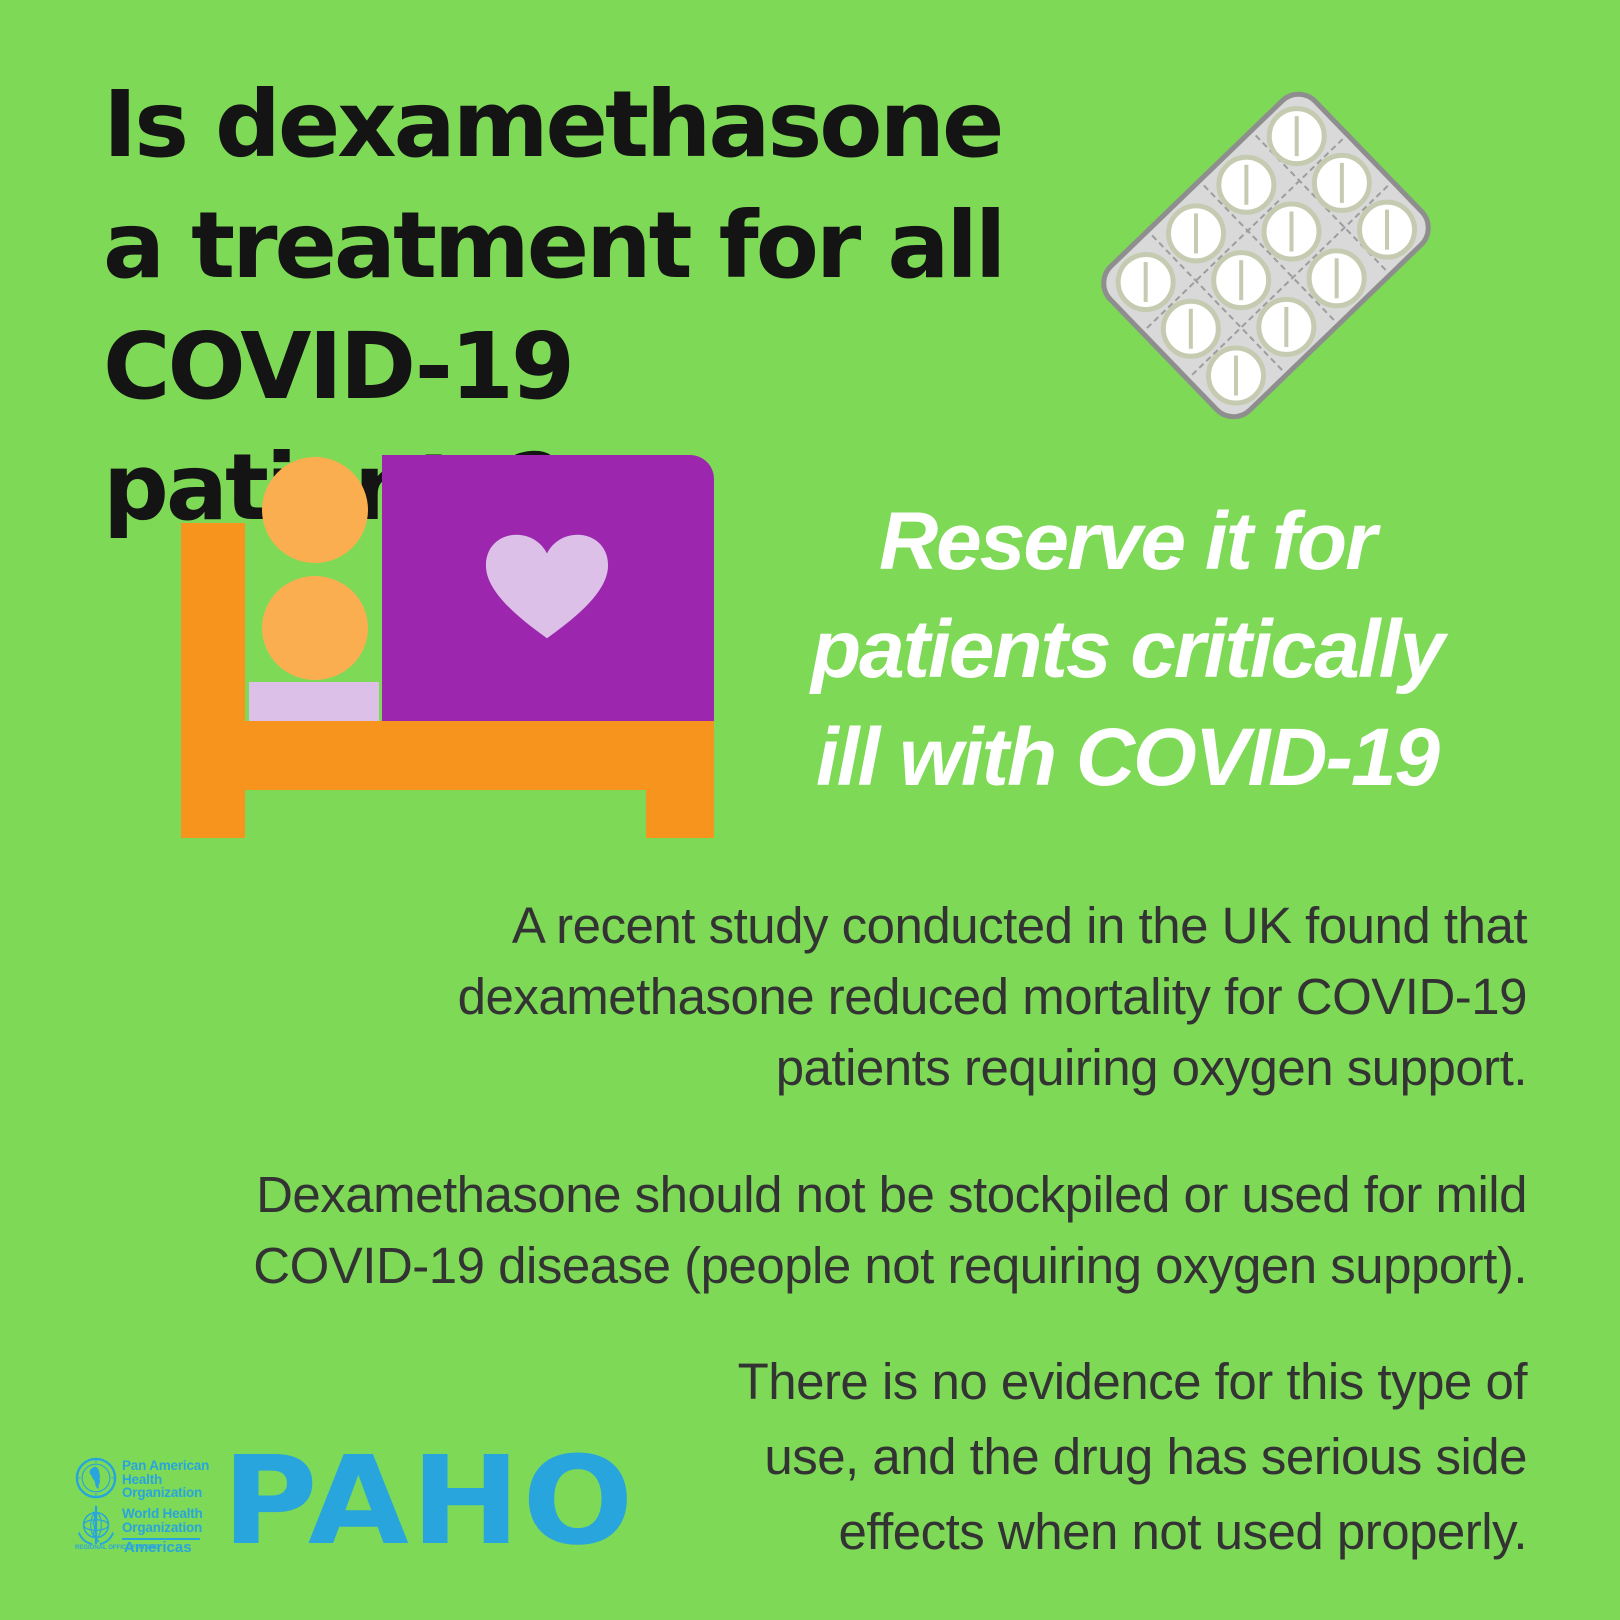  What do you see at coordinates (162, 1520) in the screenshot?
I see `world-health-organization-label: World Health Organization` at bounding box center [162, 1520].